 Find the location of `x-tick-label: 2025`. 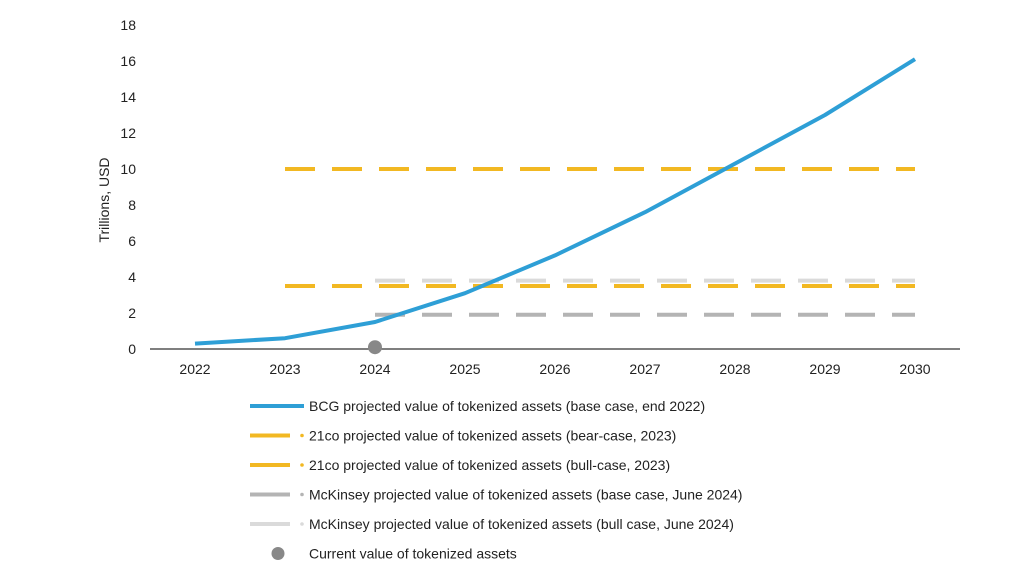

x-tick-label: 2025 is located at coordinates (464, 369).